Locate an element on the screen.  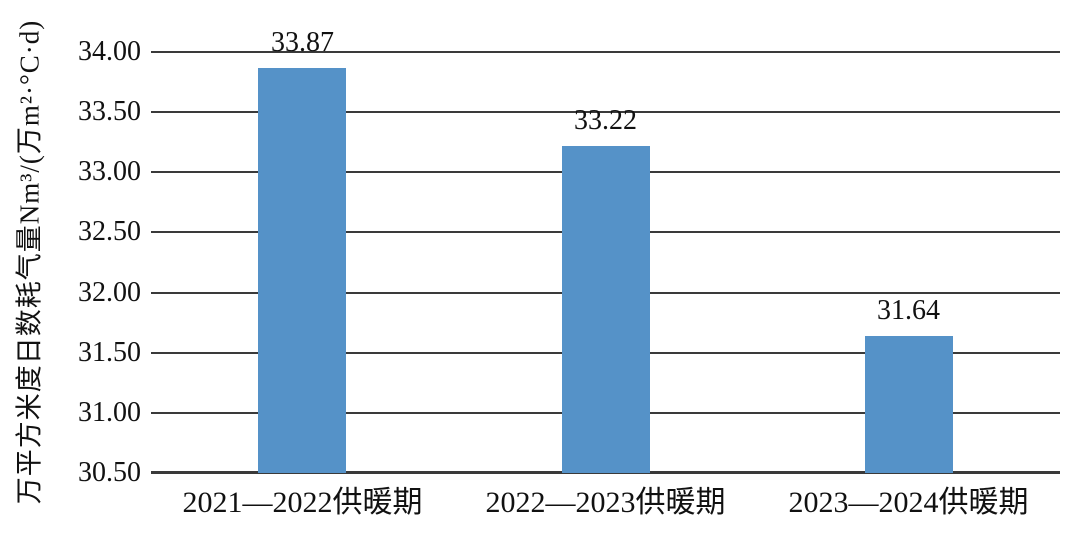
y-tick-label: 34.00 is located at coordinates (109, 51).